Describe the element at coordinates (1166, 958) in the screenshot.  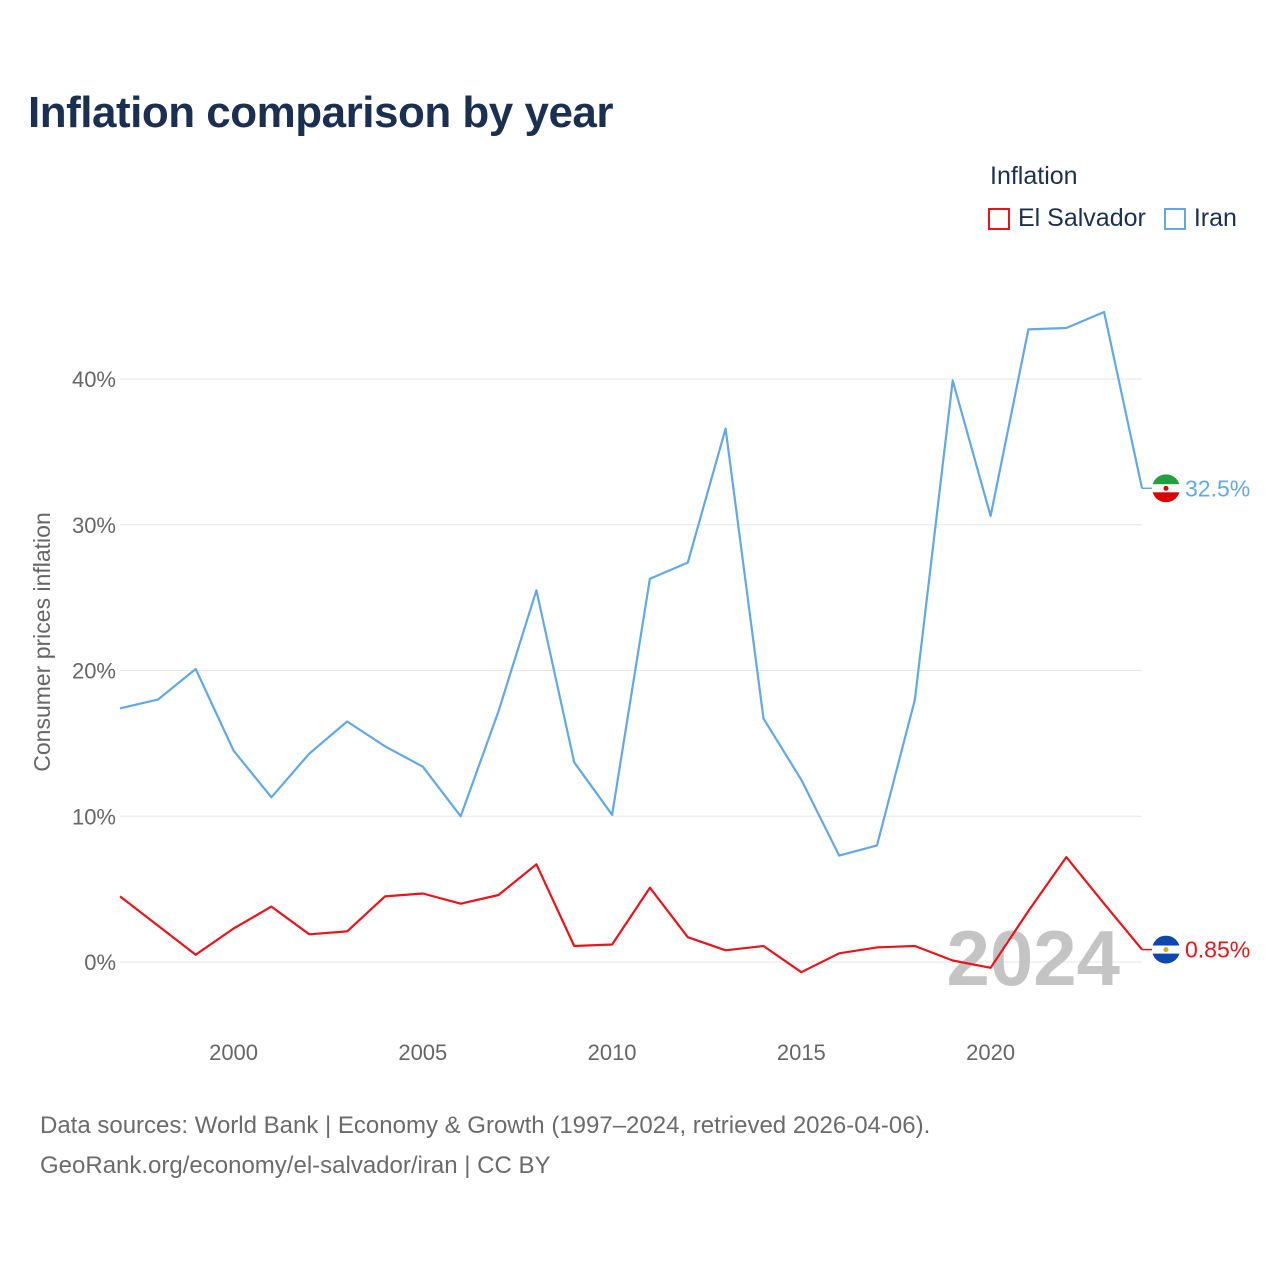
I see `flag-blue-band-bottom` at that location.